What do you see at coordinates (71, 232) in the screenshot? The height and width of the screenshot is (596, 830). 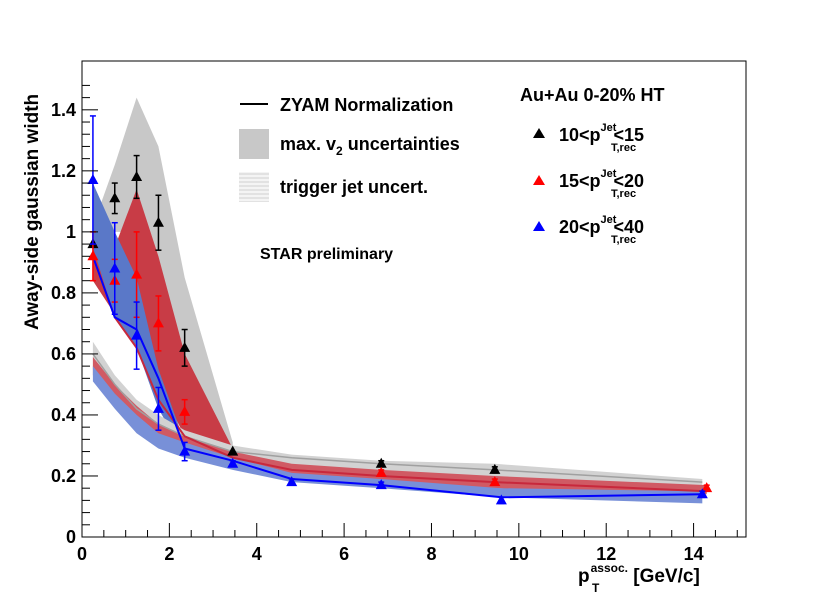 I see `y-tick-label-5: 1` at bounding box center [71, 232].